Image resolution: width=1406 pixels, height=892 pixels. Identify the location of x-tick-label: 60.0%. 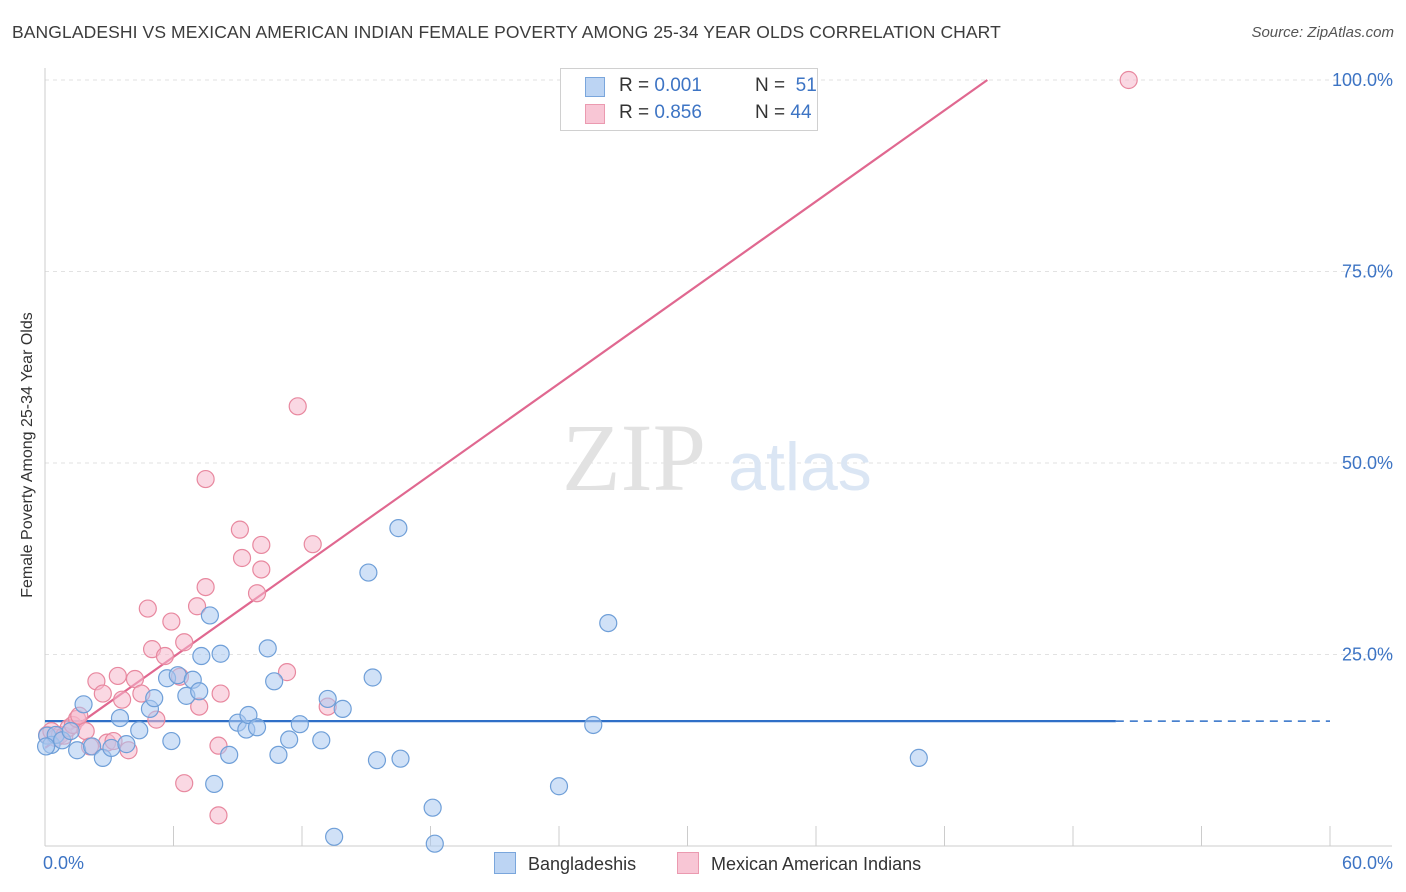
(1367, 863).